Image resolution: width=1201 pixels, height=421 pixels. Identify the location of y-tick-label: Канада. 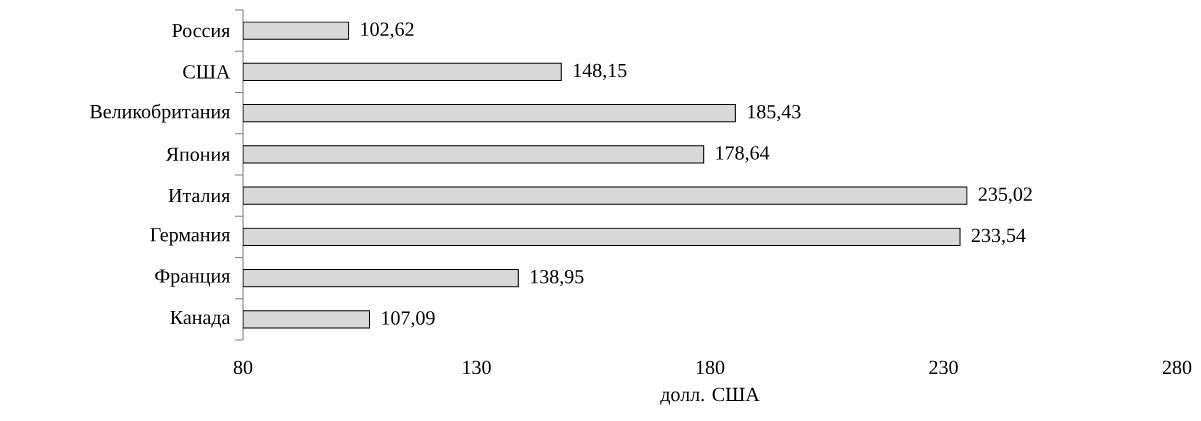
(200, 319).